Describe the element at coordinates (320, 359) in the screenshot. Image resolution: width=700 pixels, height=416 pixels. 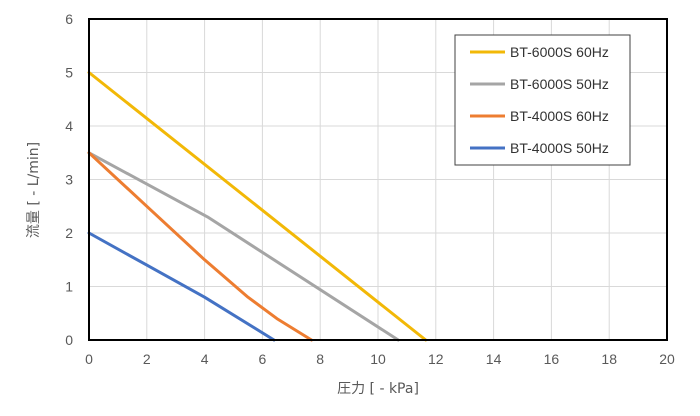
I see `x-tick-label: 8` at that location.